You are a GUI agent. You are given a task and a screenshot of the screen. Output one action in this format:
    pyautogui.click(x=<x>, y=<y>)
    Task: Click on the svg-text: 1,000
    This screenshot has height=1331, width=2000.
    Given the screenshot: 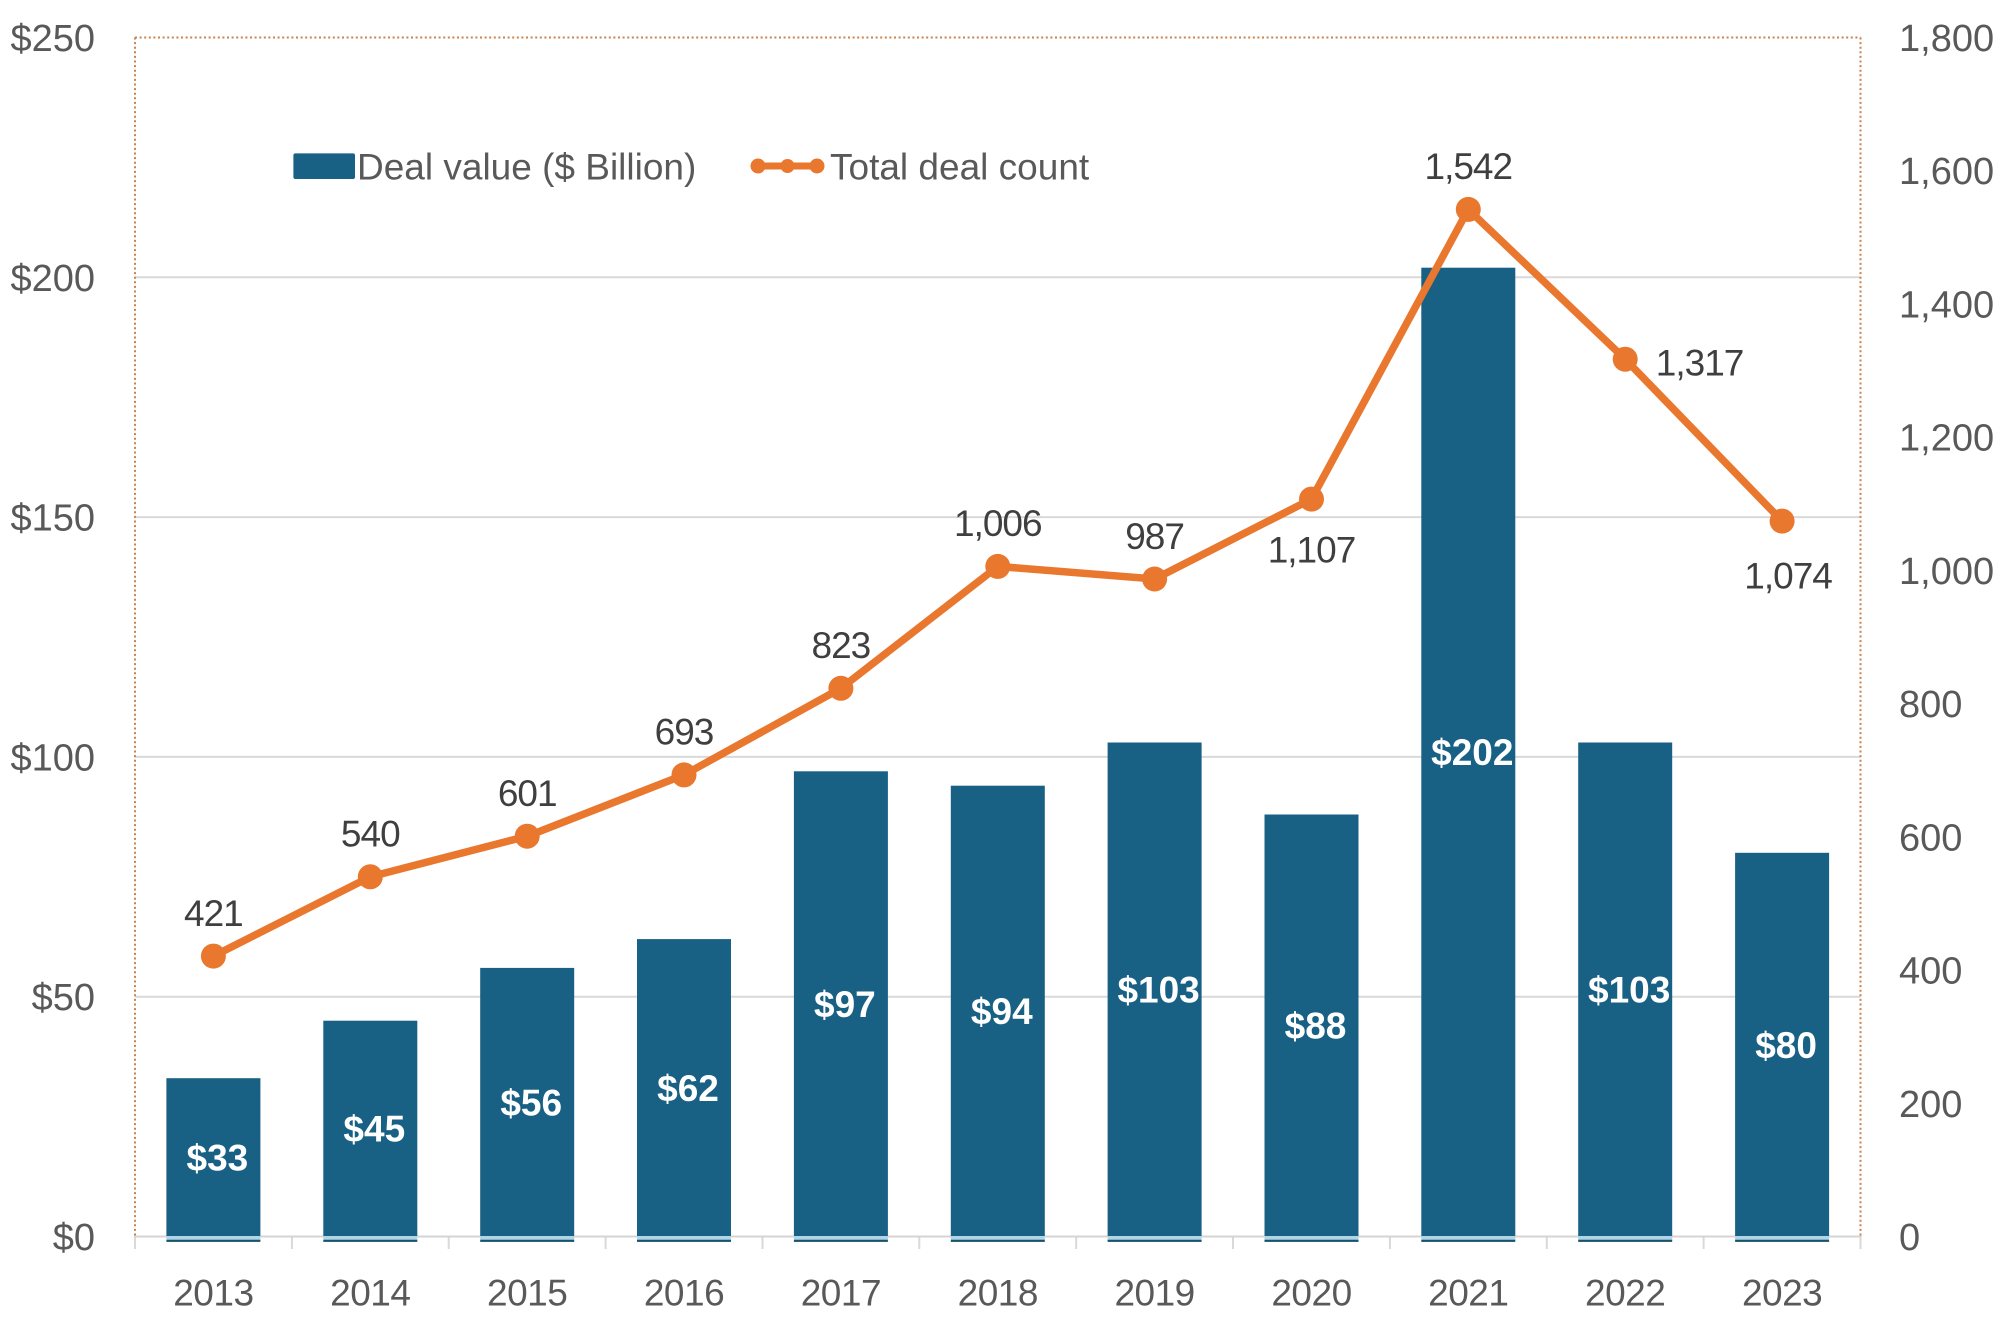 What is the action you would take?
    pyautogui.click(x=1946, y=572)
    